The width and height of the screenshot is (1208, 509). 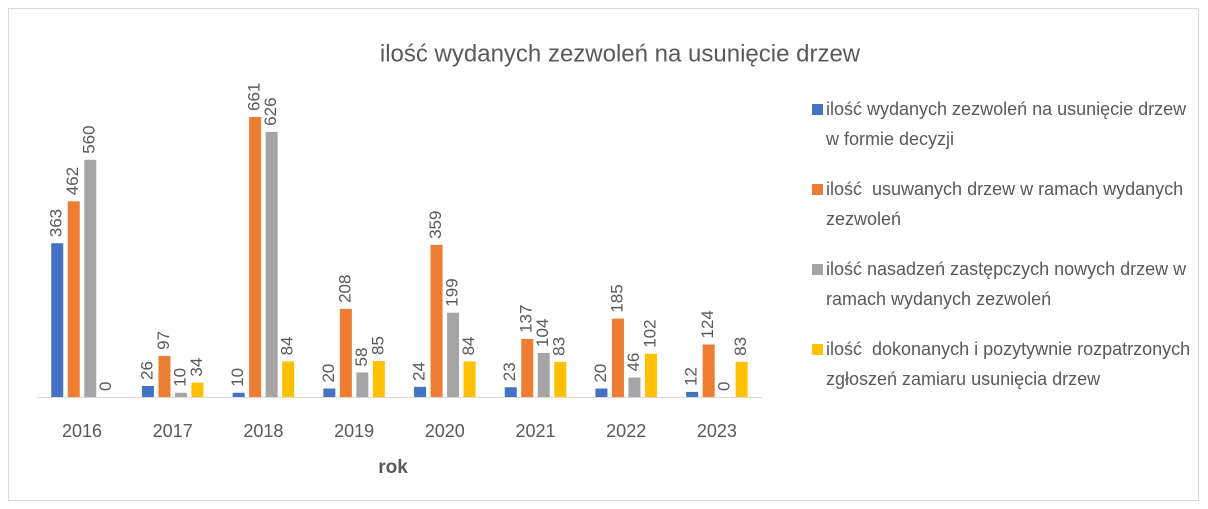 What do you see at coordinates (173, 431) in the screenshot?
I see `x-tick-label: 2017` at bounding box center [173, 431].